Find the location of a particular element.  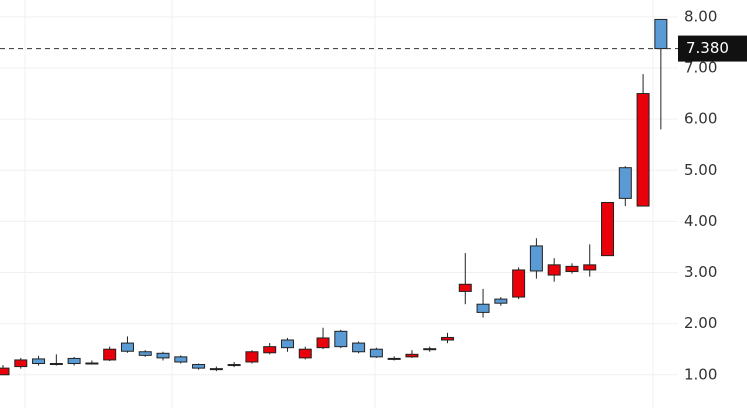

y-tick-label: 8.00 is located at coordinates (700, 16).